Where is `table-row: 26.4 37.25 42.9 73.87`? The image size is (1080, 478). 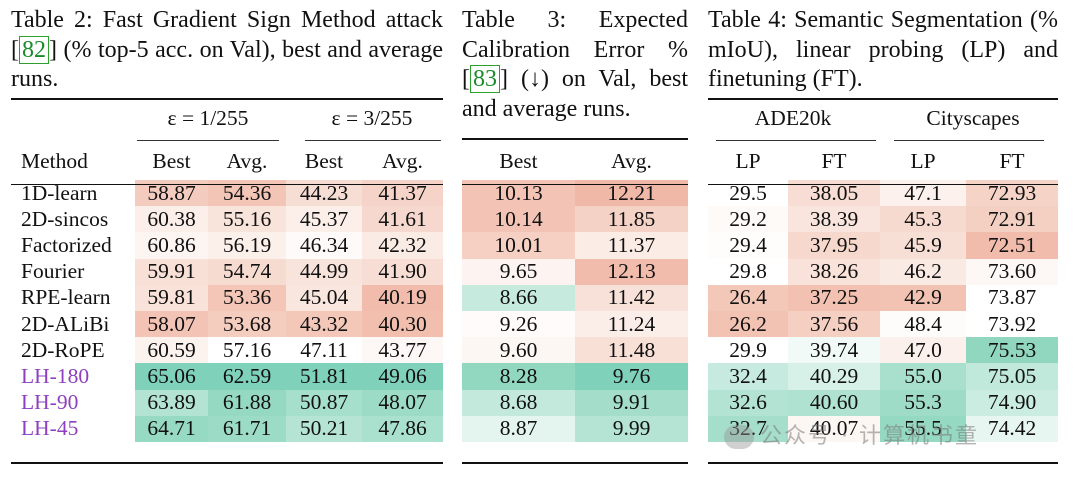
table-row: 26.4 37.25 42.9 73.87 is located at coordinates (883, 297).